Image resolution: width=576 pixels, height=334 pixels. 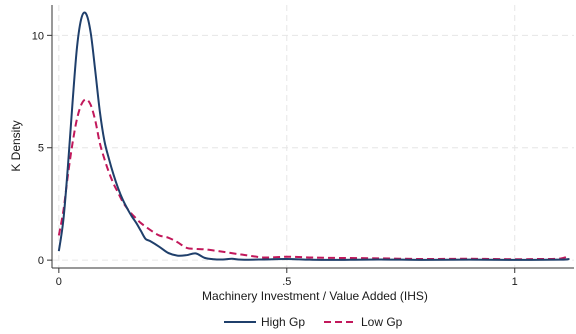 What do you see at coordinates (313, 322) in the screenshot?
I see `legend: High Gp Low Gp` at bounding box center [313, 322].